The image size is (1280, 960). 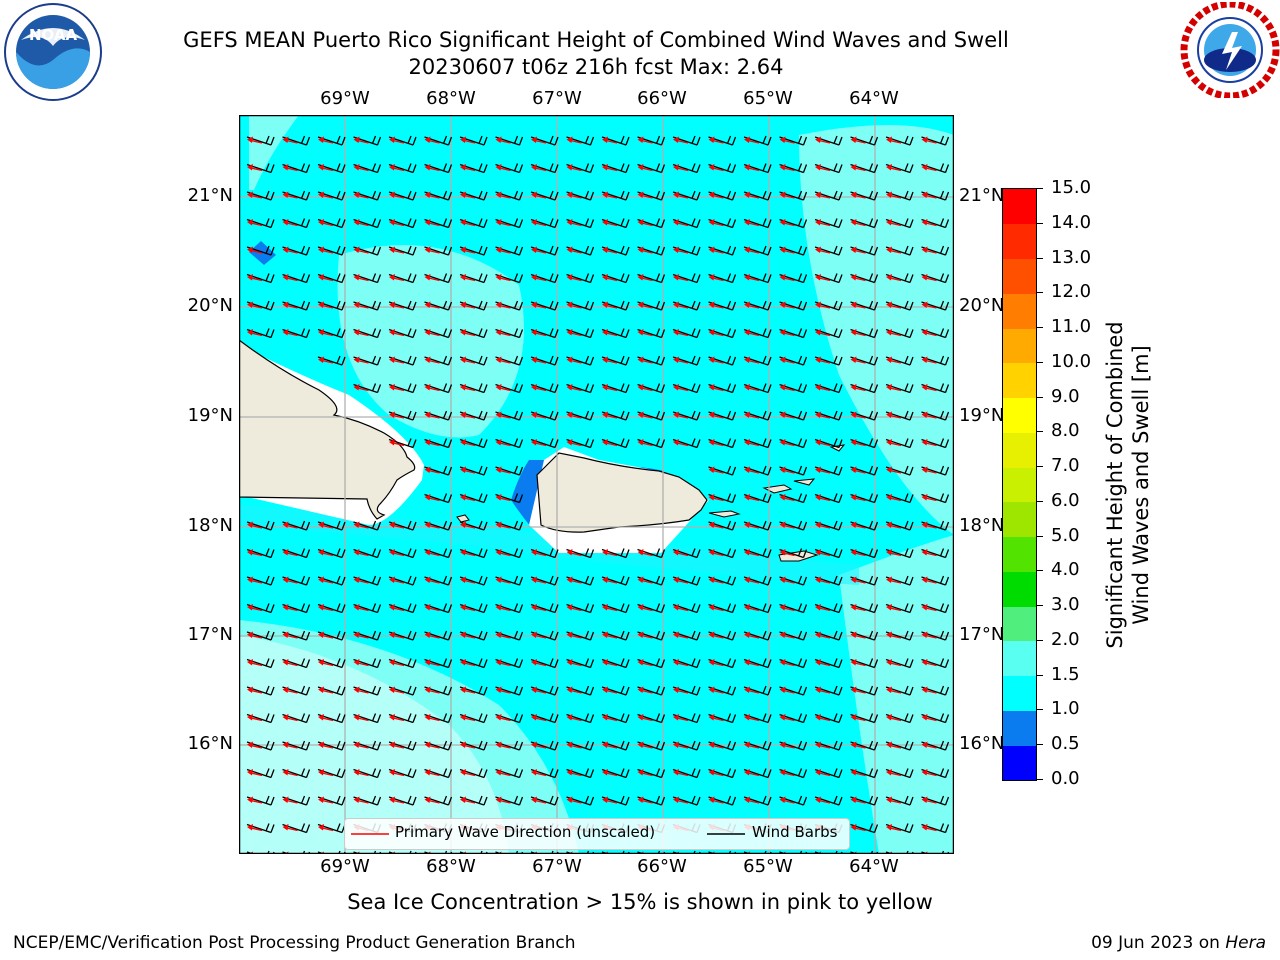 I want to click on lon-label-top: 65°W, so click(x=768, y=98).